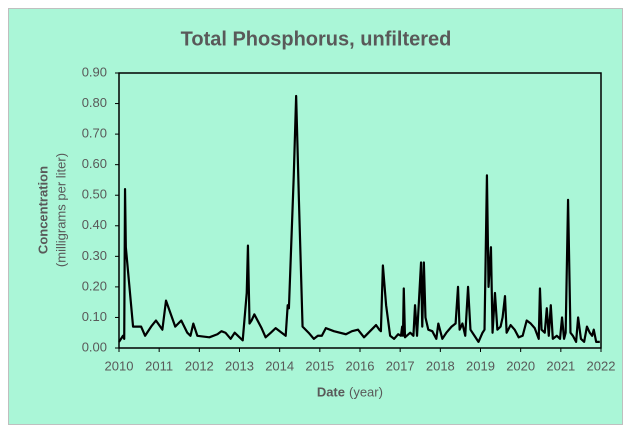 The width and height of the screenshot is (631, 433). Describe the element at coordinates (279, 365) in the screenshot. I see `x-tick-label: 2014` at that location.